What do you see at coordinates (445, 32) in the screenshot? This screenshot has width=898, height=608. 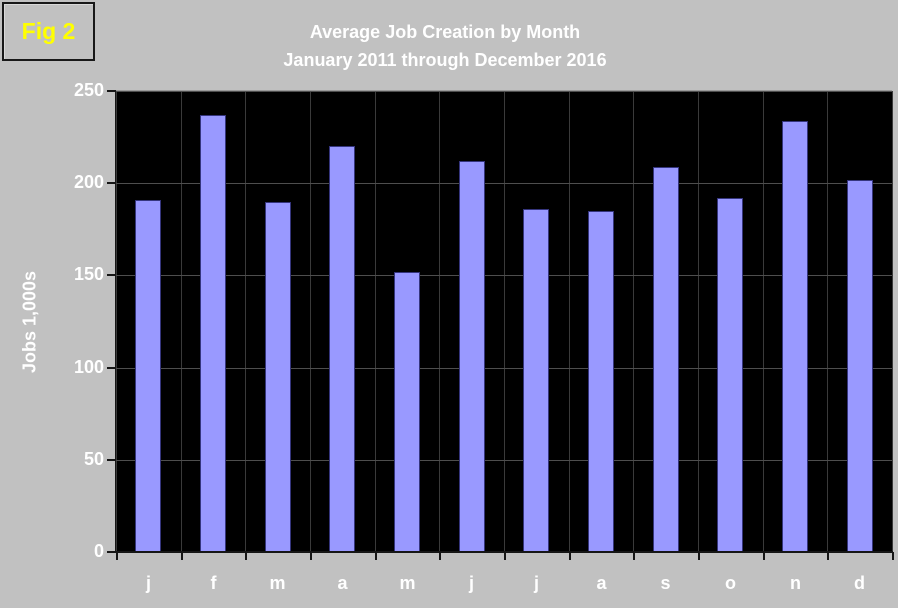 I see `chart-title: Average Job Creation by Month` at bounding box center [445, 32].